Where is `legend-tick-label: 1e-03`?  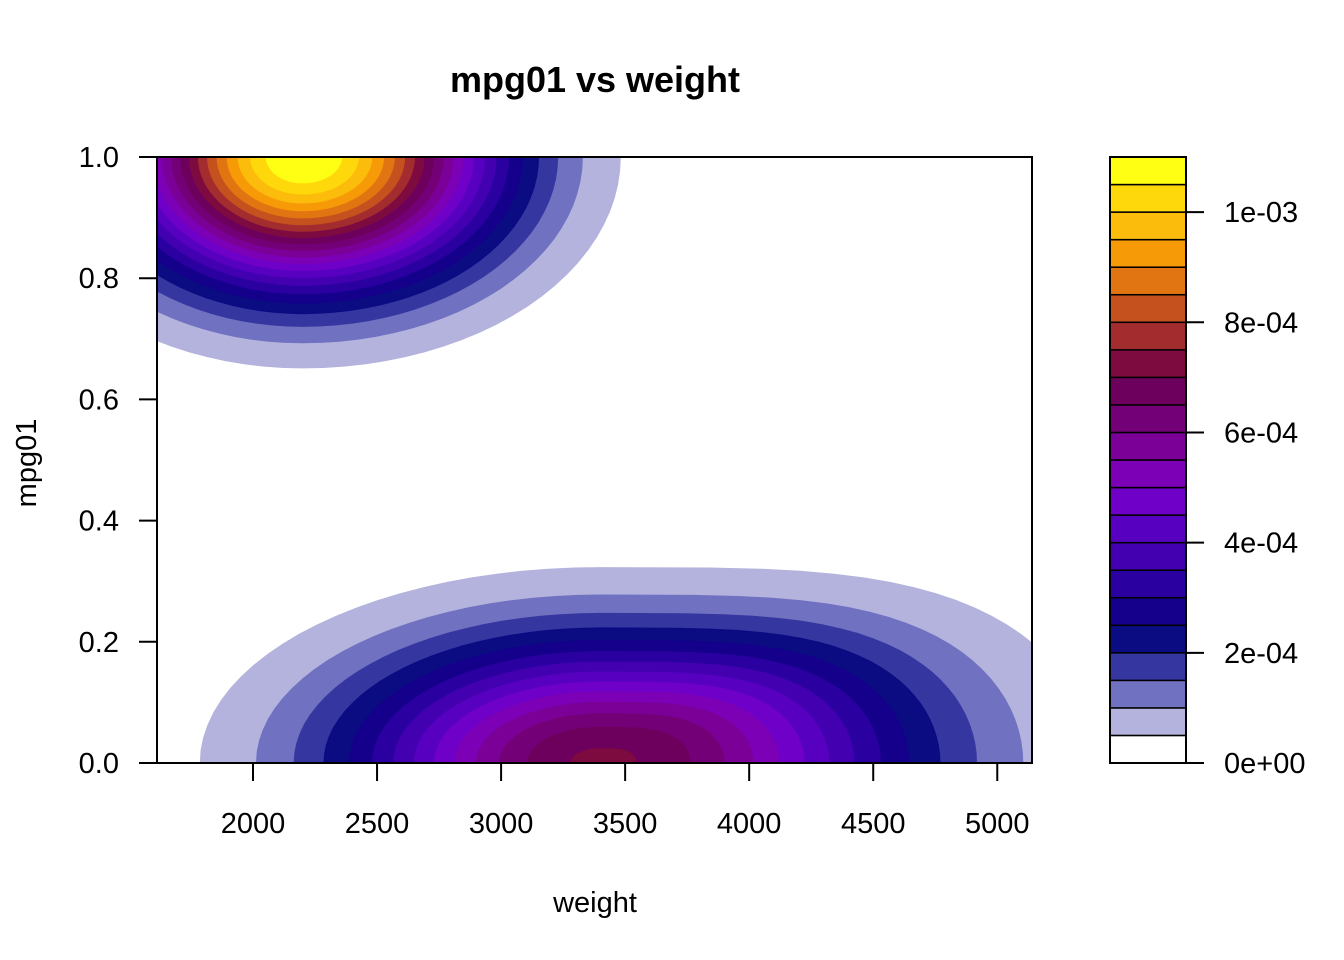 legend-tick-label: 1e-03 is located at coordinates (1261, 213).